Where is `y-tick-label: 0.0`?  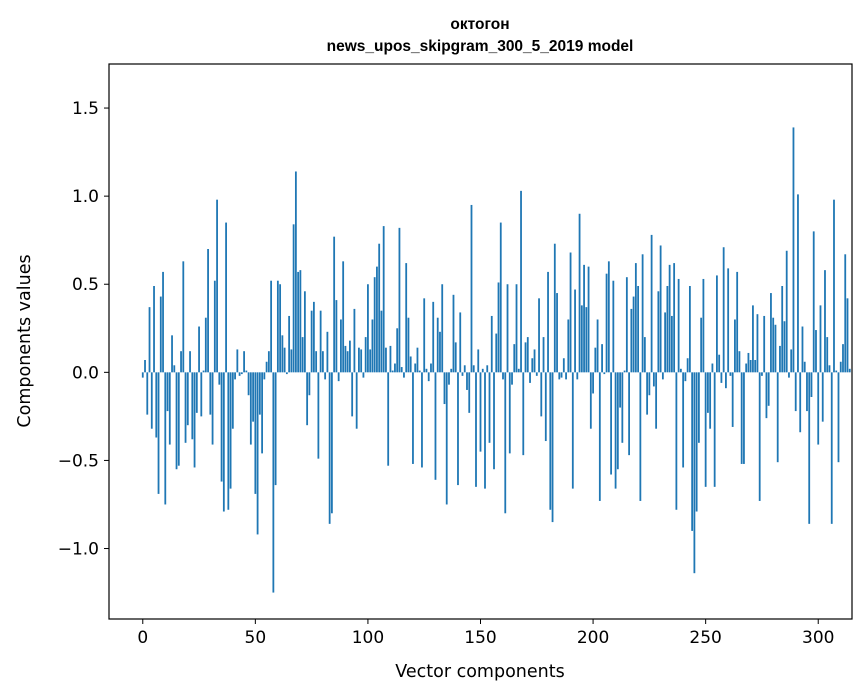 y-tick-label: 0.0 is located at coordinates (85, 373).